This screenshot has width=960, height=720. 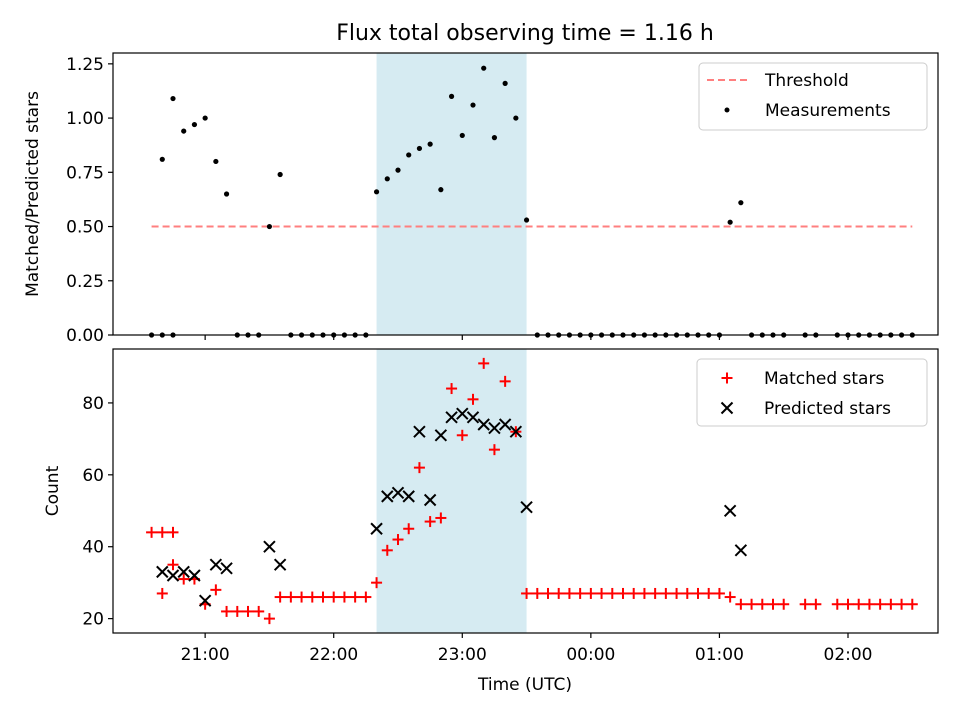 What do you see at coordinates (525, 33) in the screenshot?
I see `chart-title: Flux total observing time = 1.16 h` at bounding box center [525, 33].